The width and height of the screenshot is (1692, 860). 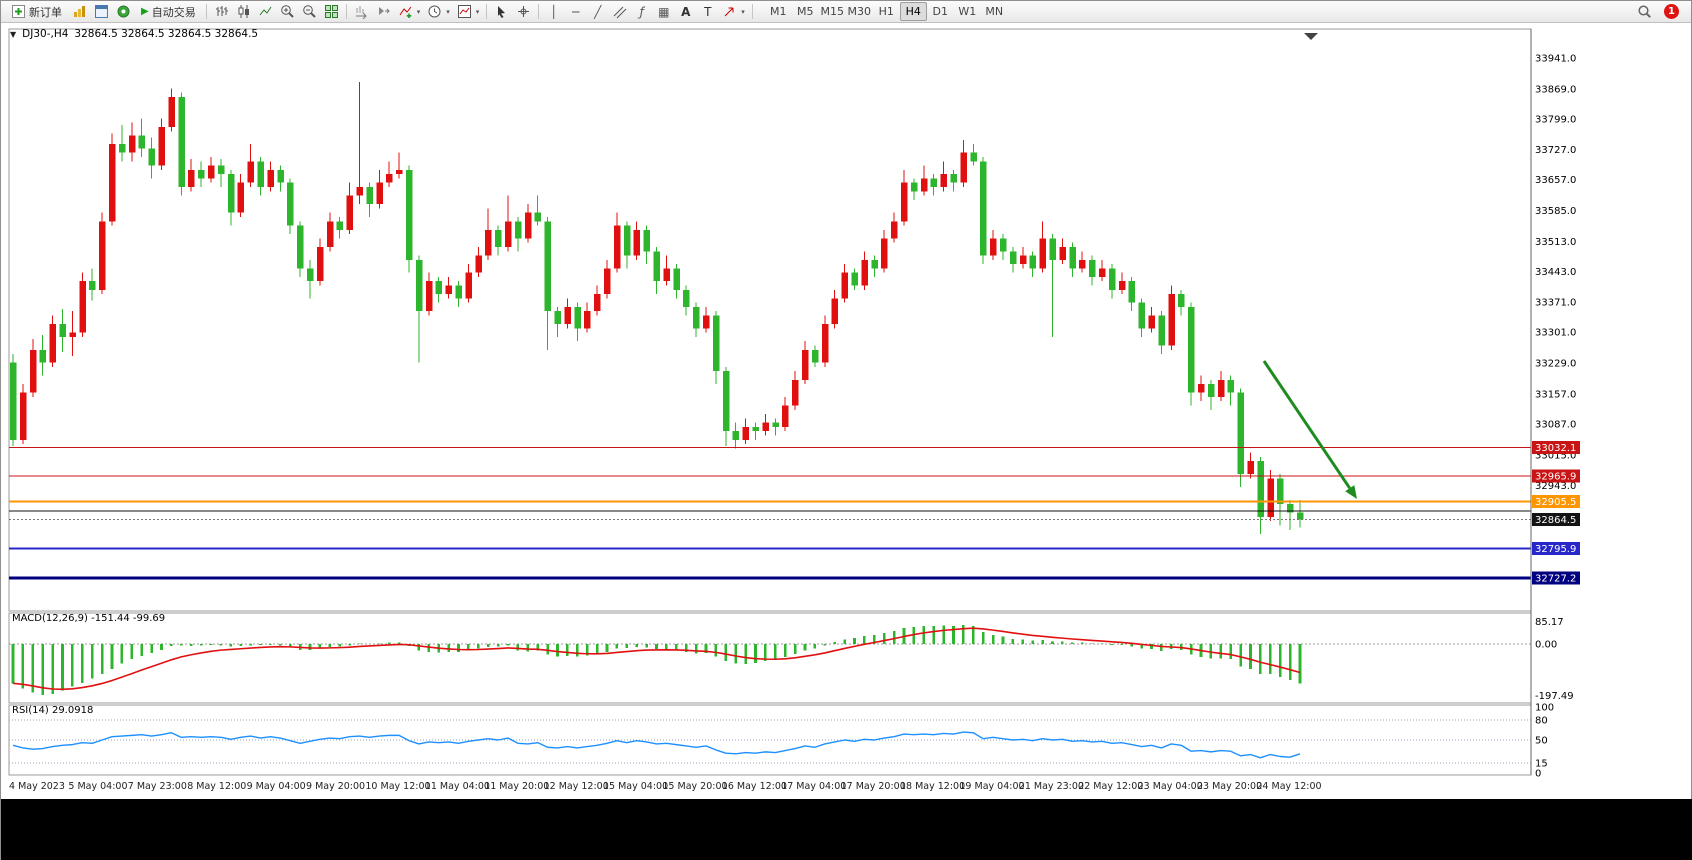 I want to click on channel-icon, so click(x=619, y=11).